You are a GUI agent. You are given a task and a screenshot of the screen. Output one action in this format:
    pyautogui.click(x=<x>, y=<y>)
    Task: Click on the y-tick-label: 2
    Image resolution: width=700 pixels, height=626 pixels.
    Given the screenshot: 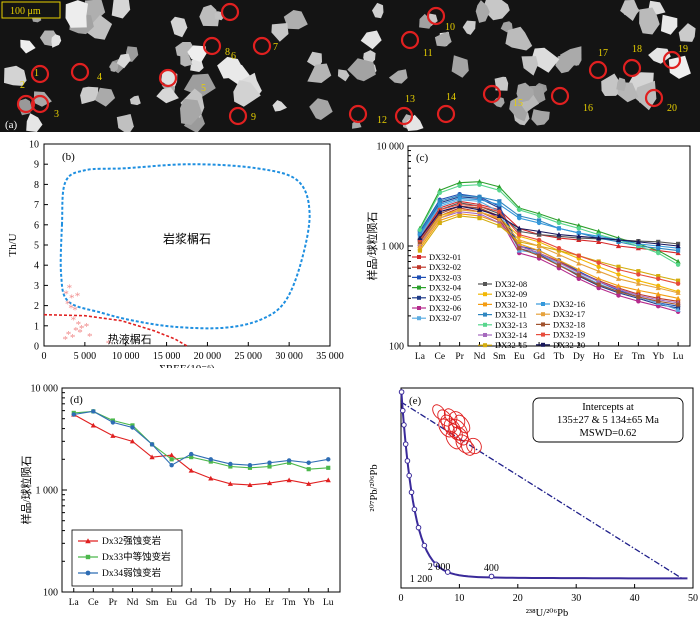 What is the action you would take?
    pyautogui.click(x=36, y=306)
    